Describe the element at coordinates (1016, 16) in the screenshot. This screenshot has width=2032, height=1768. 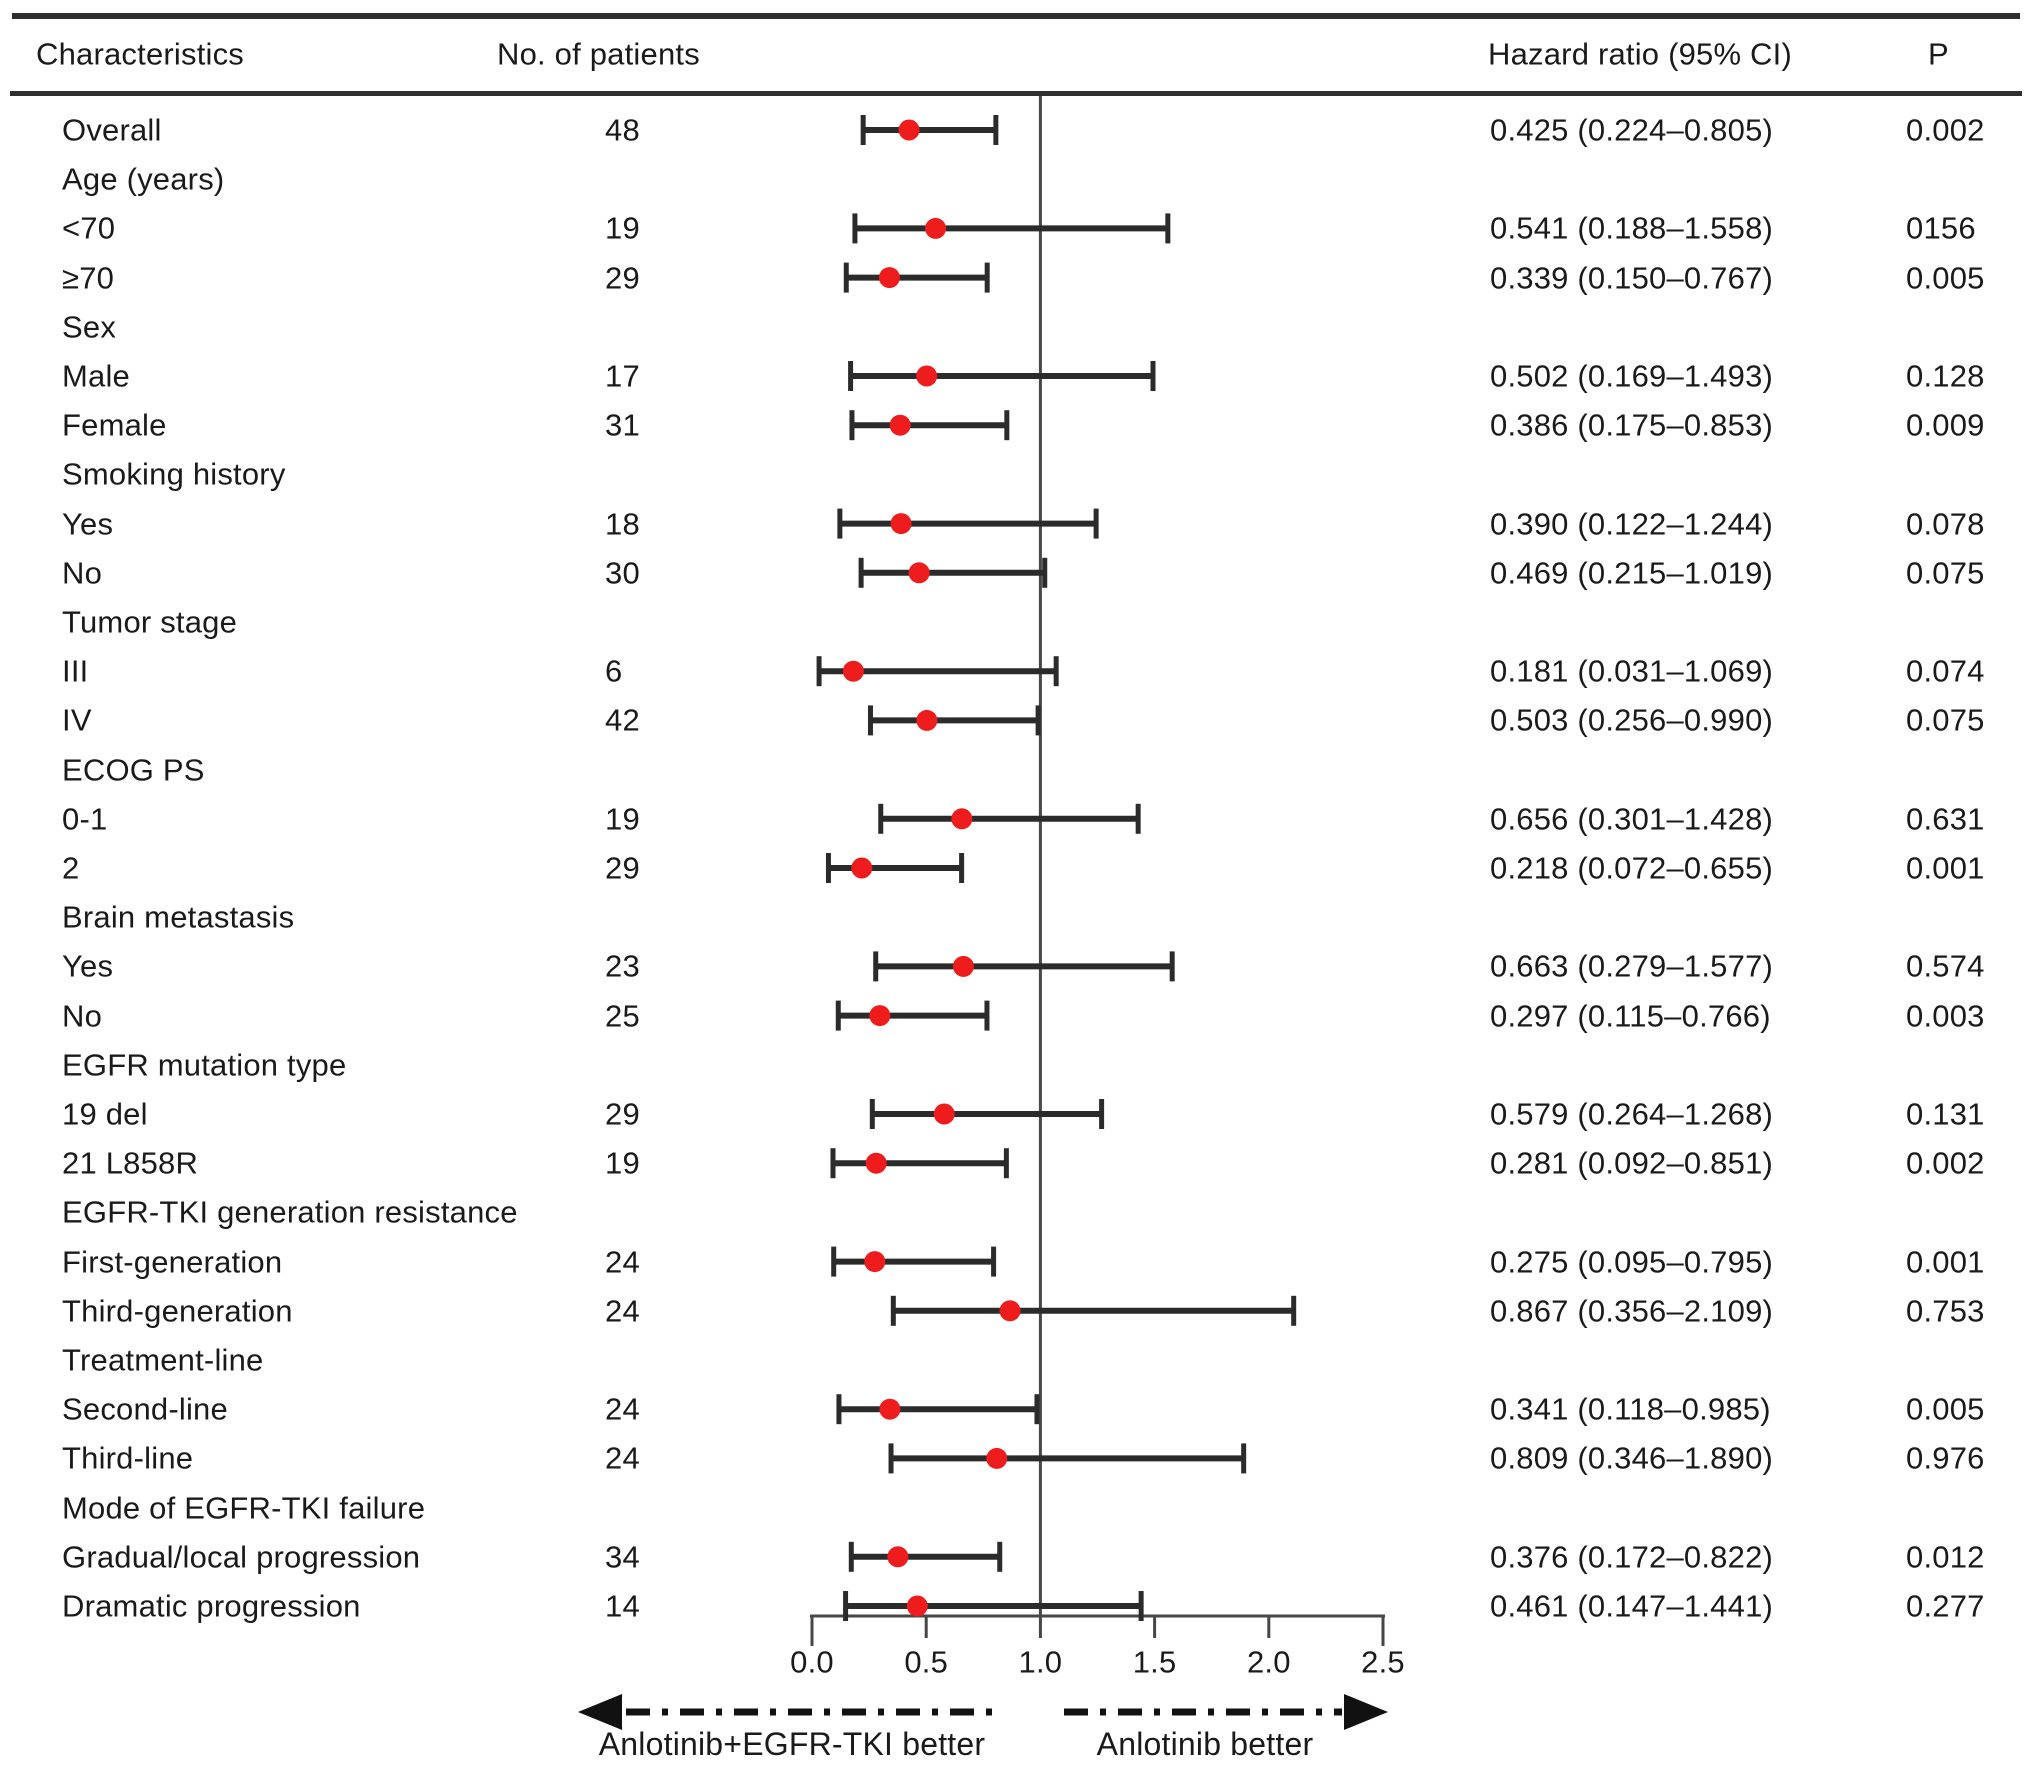
I see `top-rule` at that location.